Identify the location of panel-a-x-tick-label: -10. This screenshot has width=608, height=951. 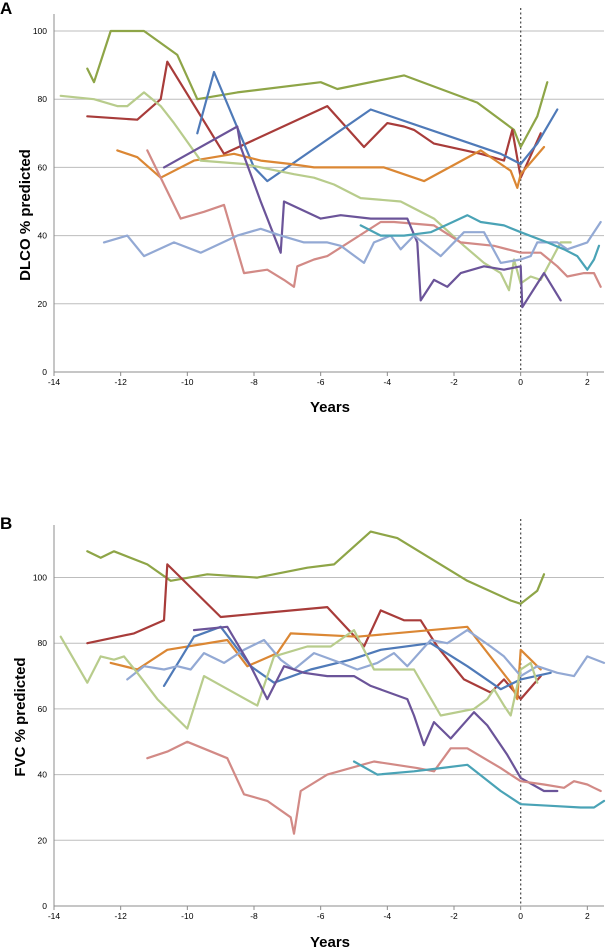
(187, 382).